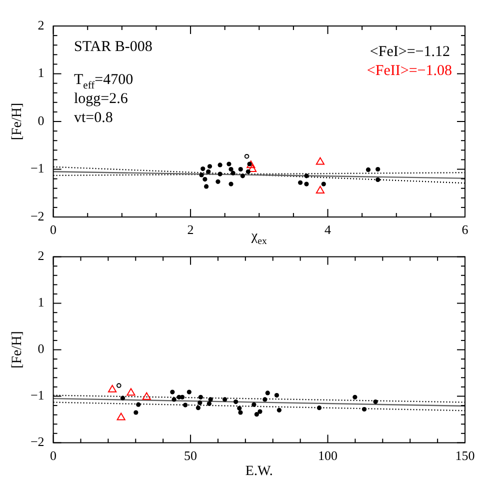  I want to click on annotation: vt=0.8, so click(93, 118).